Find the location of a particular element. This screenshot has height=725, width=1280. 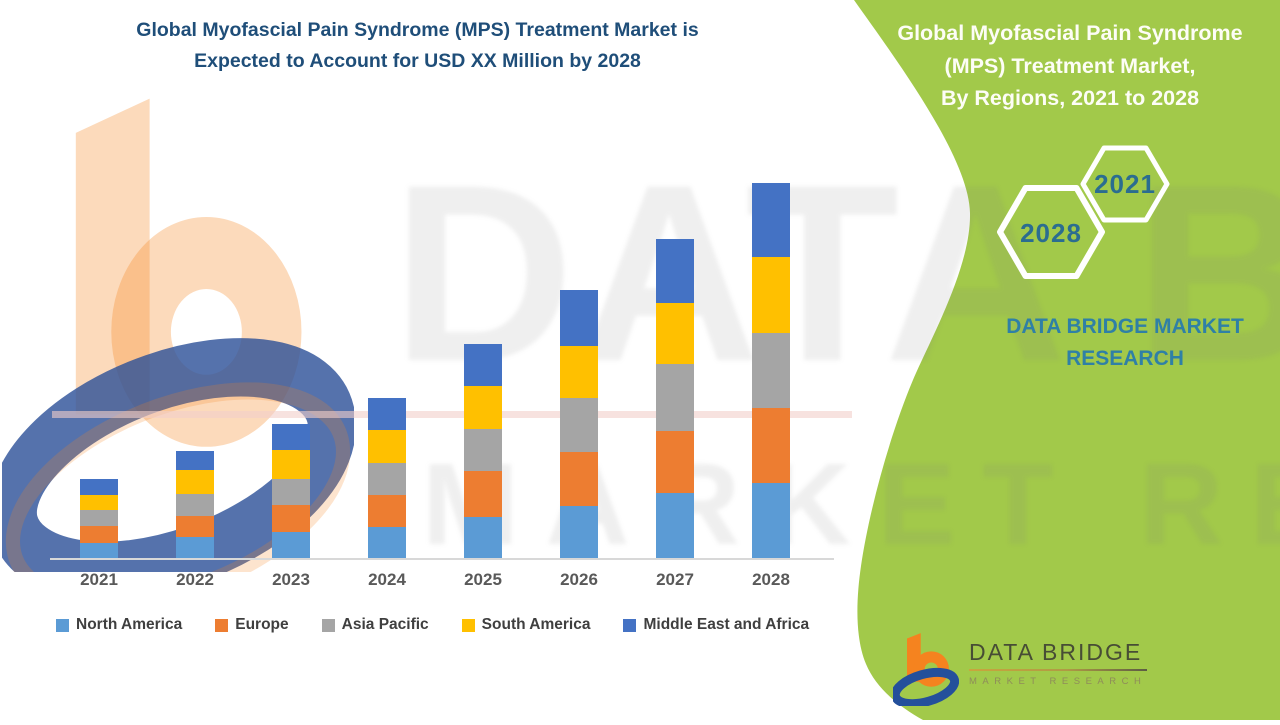

segment-asia-pacific-2024 is located at coordinates (387, 479).